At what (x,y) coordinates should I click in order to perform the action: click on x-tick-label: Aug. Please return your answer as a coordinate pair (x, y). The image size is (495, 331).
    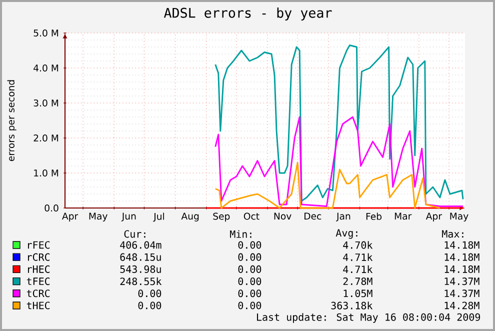
    Looking at the image, I should click on (190, 217).